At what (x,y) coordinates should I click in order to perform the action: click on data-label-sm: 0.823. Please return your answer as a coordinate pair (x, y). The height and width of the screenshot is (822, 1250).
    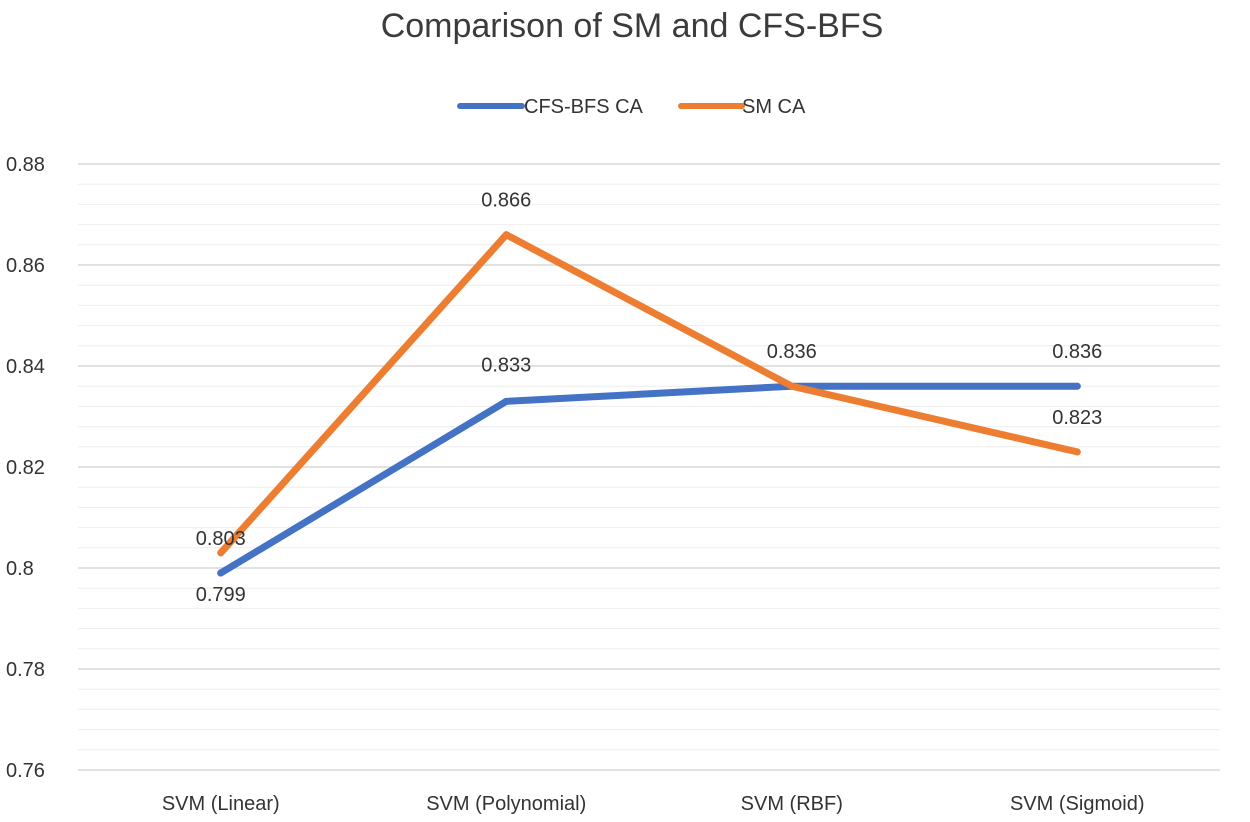
    Looking at the image, I should click on (1077, 418).